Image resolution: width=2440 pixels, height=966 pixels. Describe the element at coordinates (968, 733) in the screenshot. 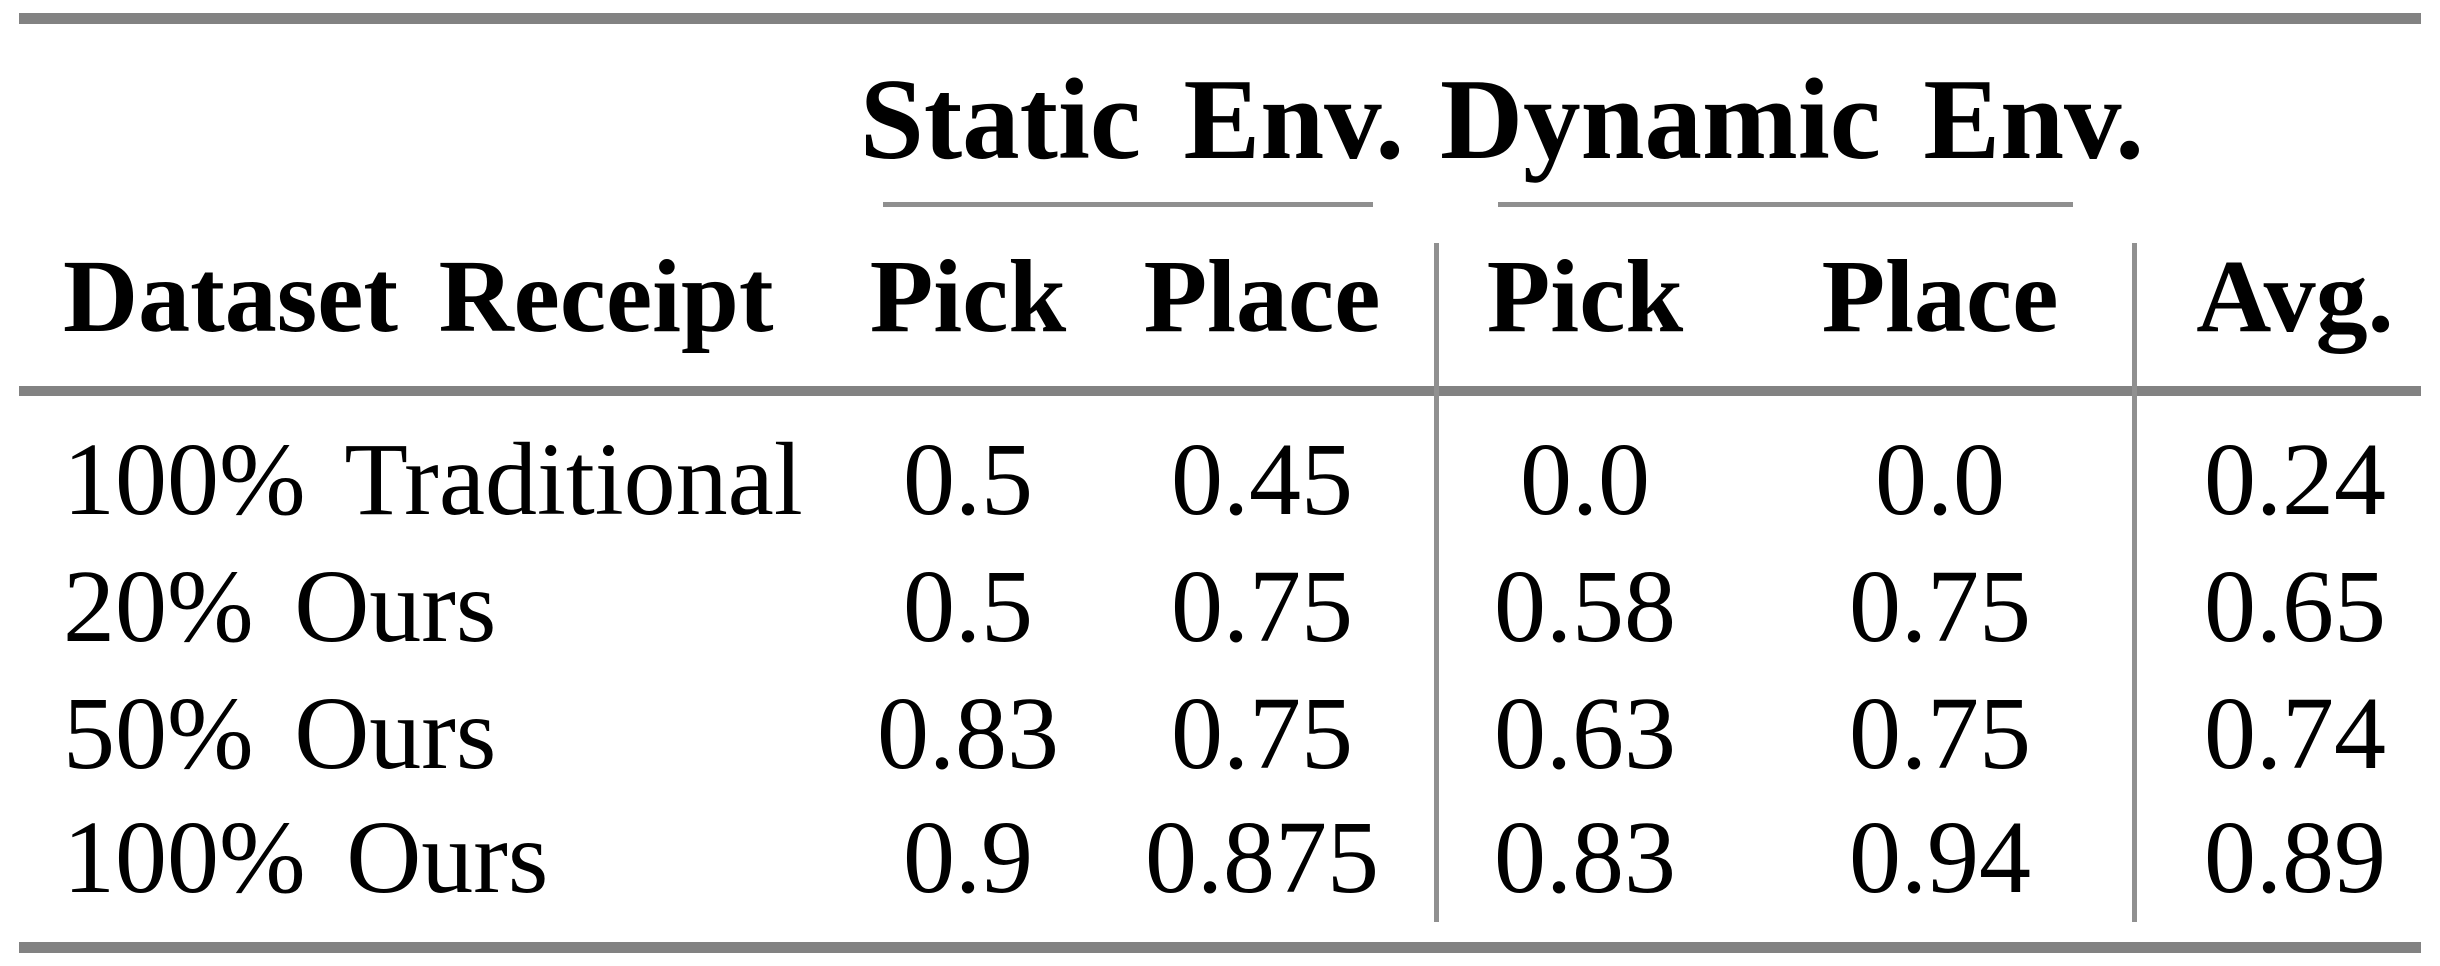

I see `cell-static-pick: 0.83` at that location.